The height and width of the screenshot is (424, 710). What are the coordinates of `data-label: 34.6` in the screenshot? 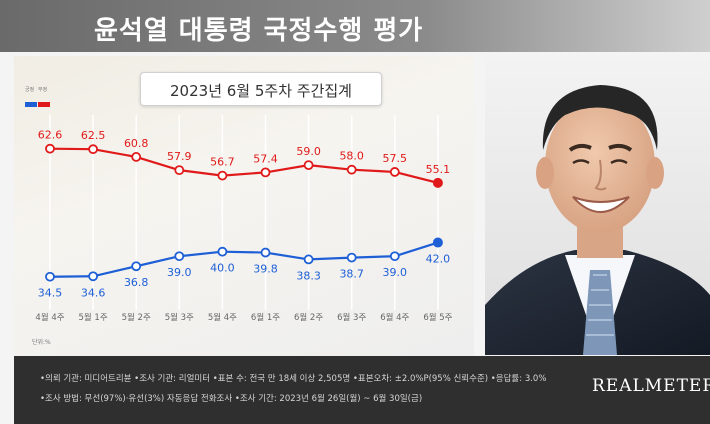 It's located at (93, 292).